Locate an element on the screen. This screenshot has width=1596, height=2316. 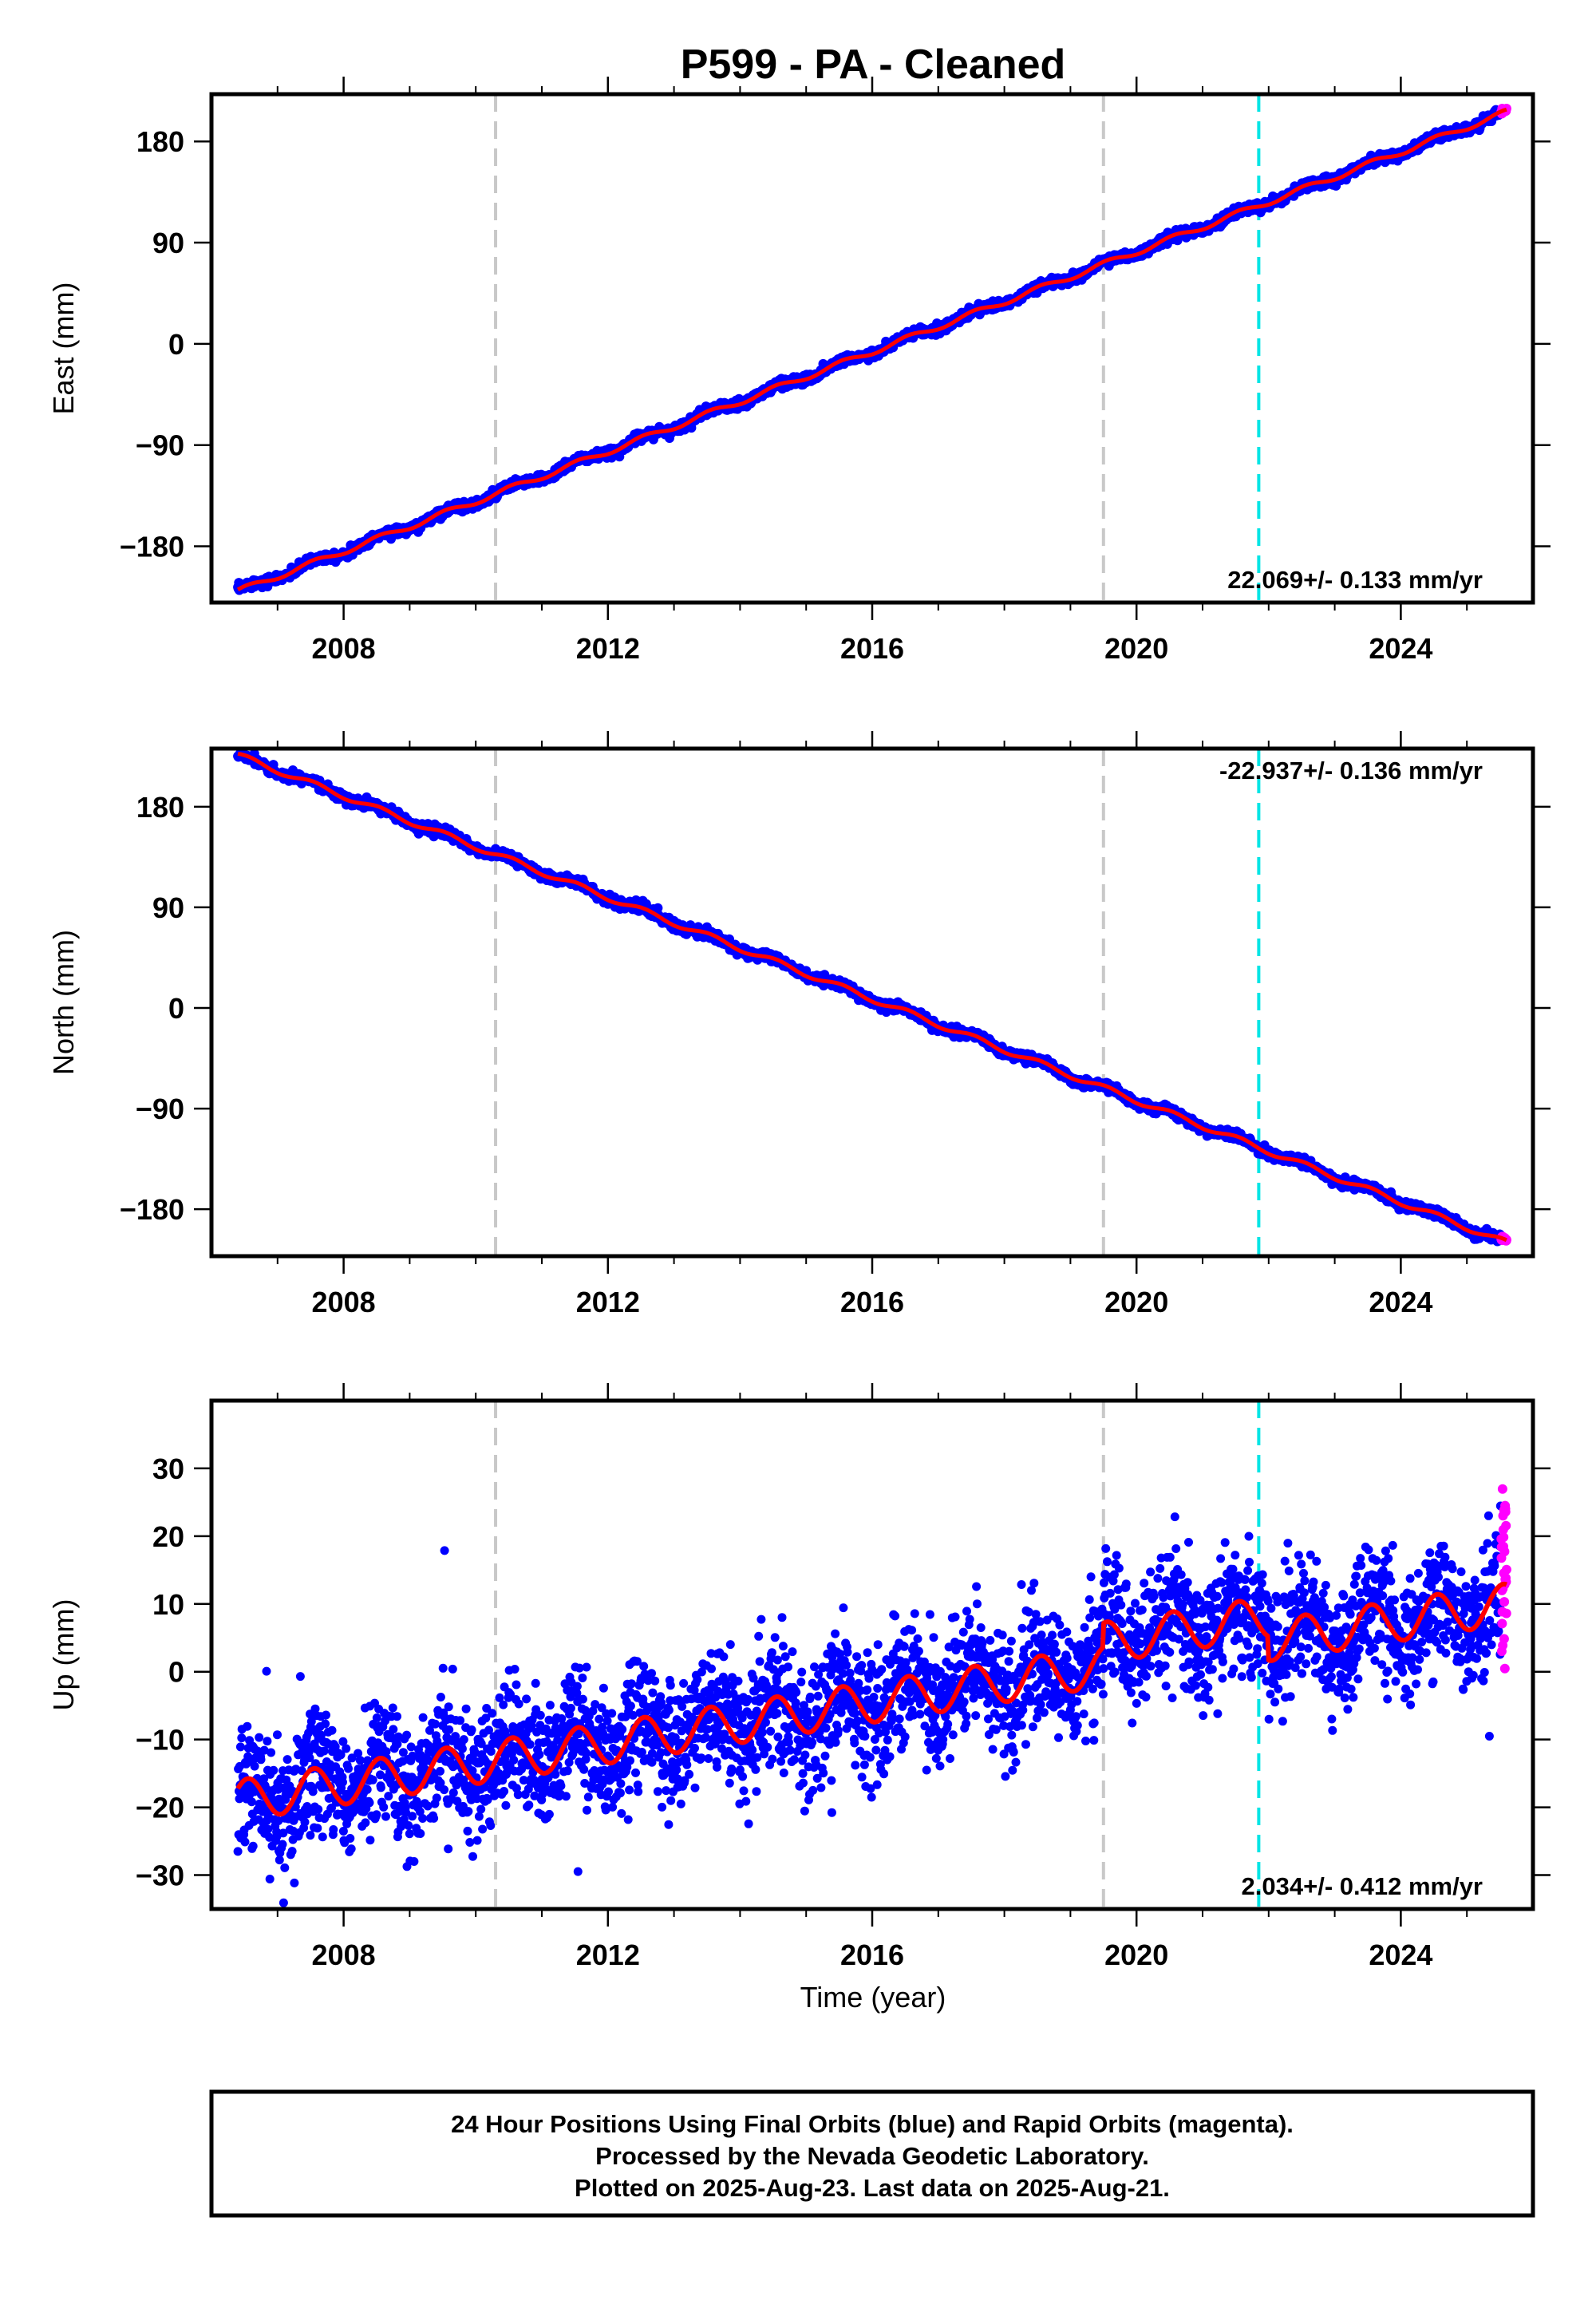
north-x-tick-label: 2024 is located at coordinates (1400, 1302).